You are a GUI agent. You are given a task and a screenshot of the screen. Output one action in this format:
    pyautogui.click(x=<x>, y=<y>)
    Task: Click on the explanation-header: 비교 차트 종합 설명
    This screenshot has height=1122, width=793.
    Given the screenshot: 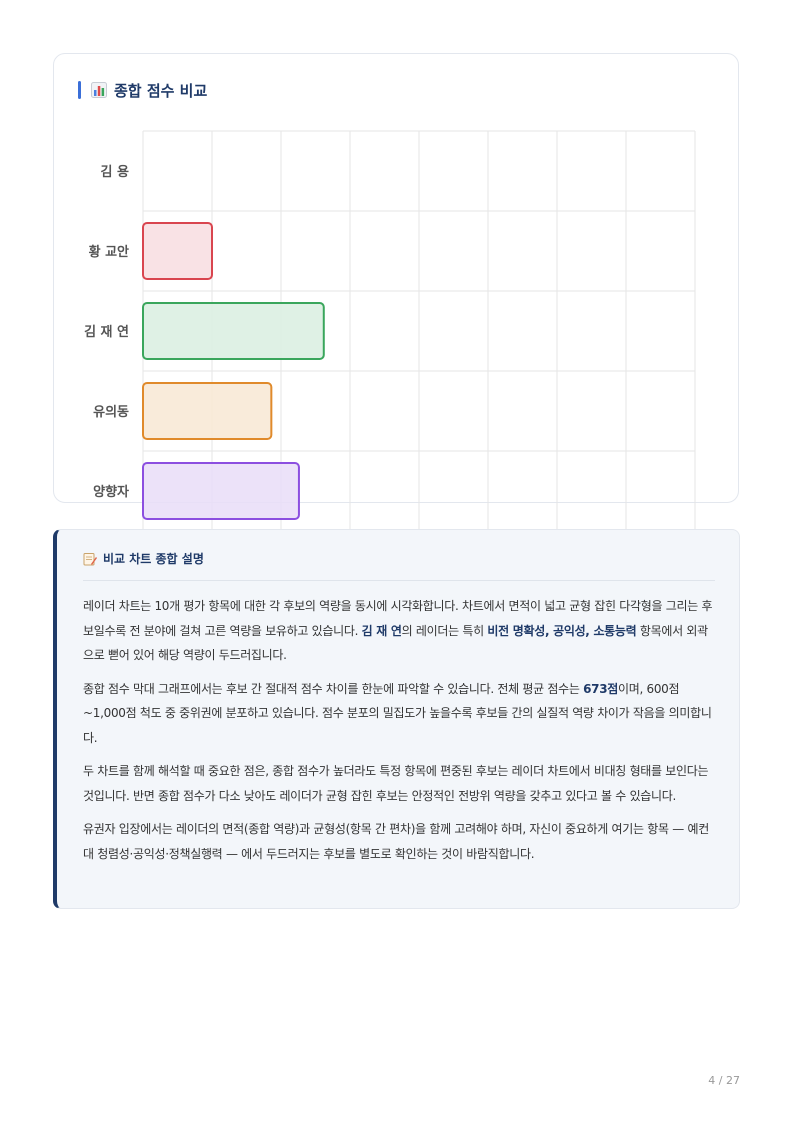 What is the action you would take?
    pyautogui.click(x=143, y=558)
    